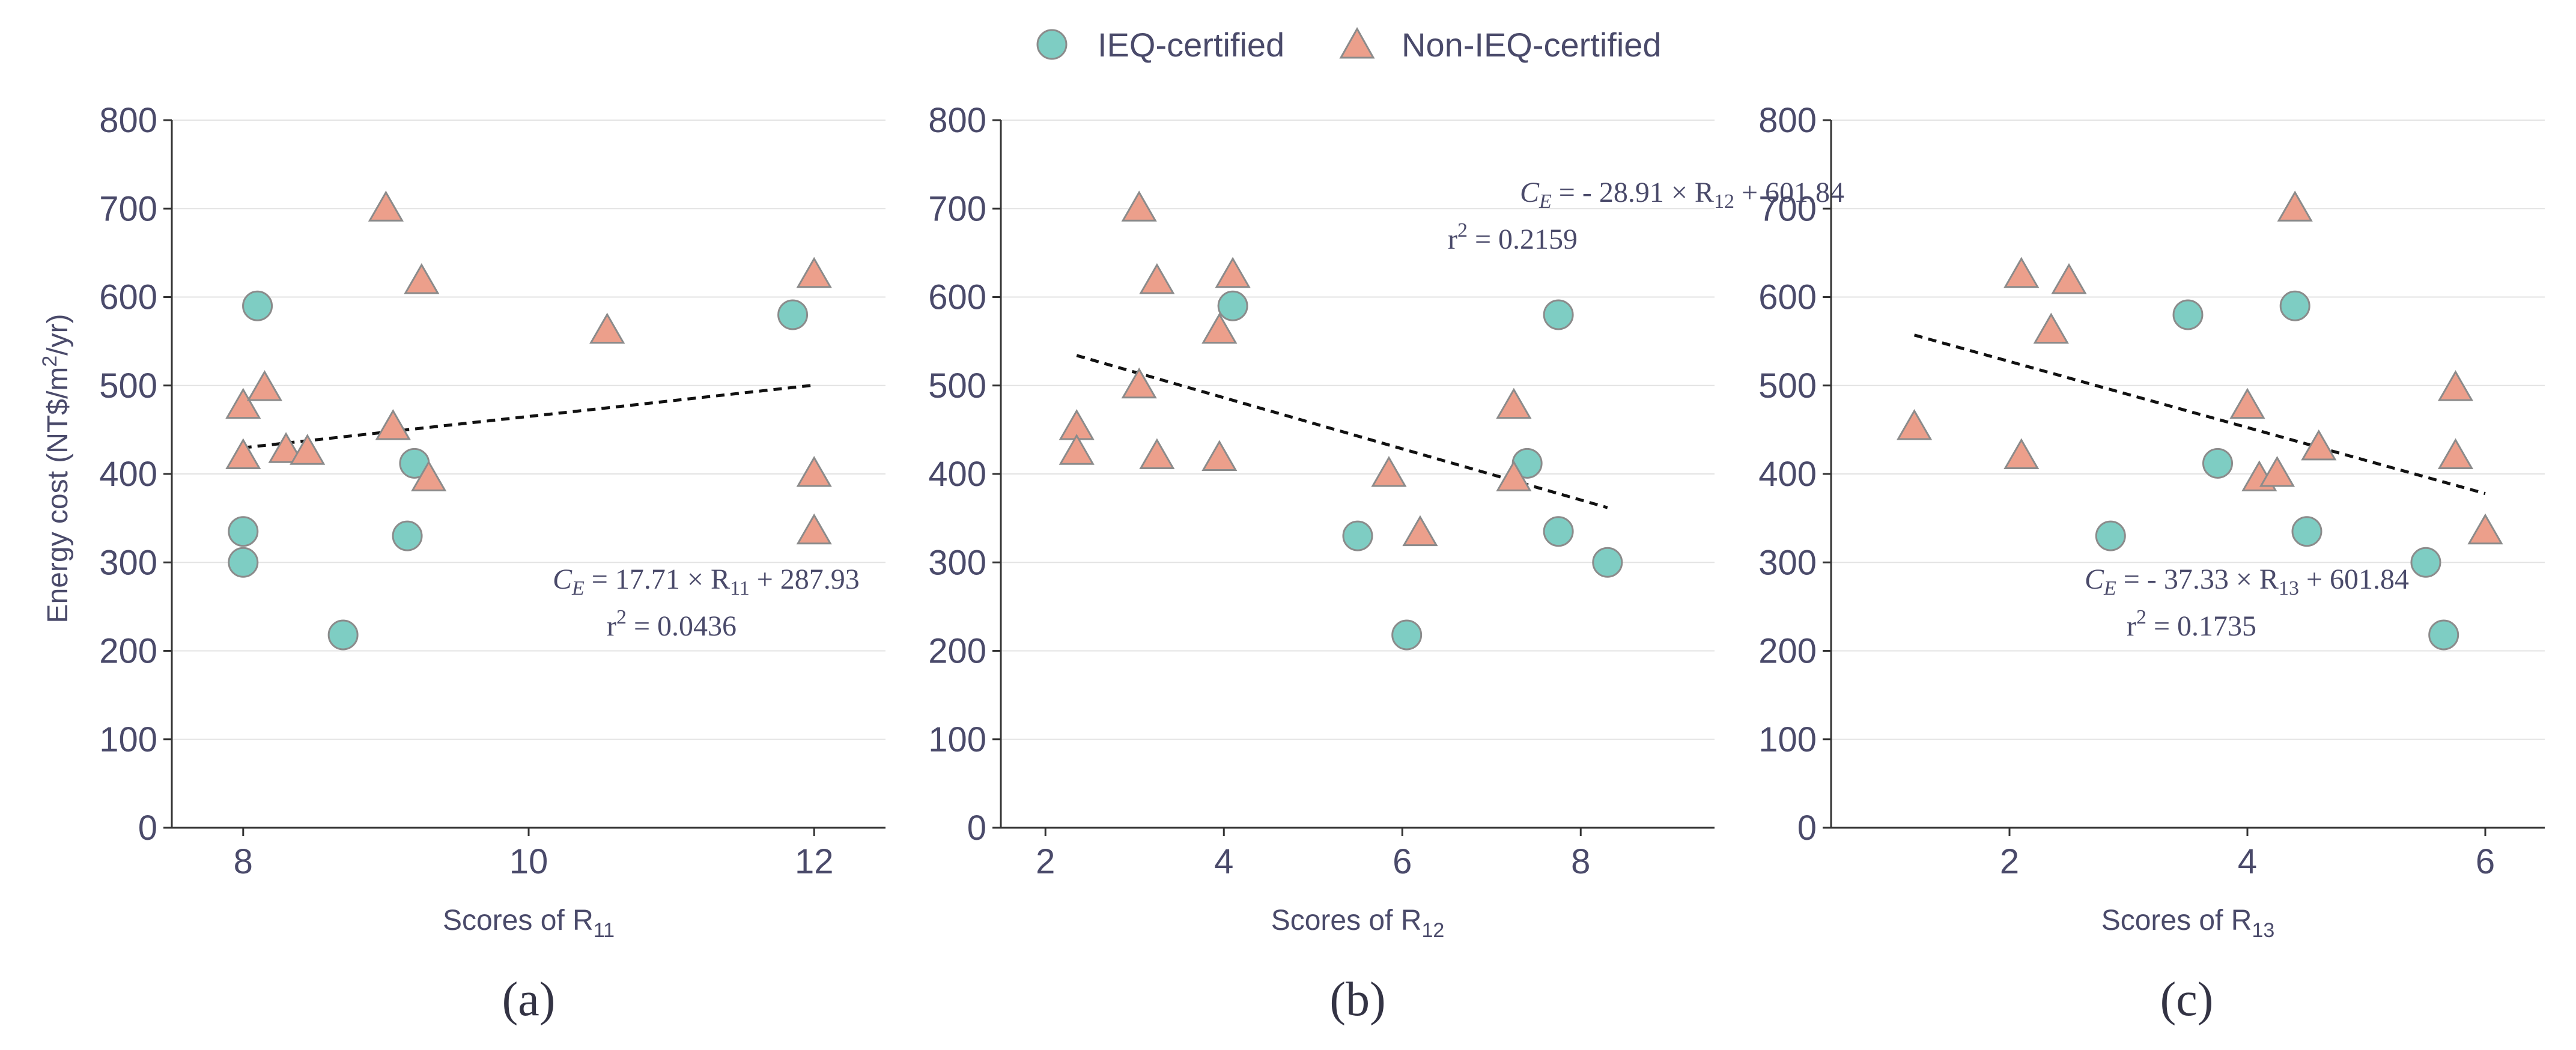 The height and width of the screenshot is (1050, 2576). What do you see at coordinates (1532, 45) in the screenshot?
I see `legend-non-ieq-label: Non-IEQ-certified` at bounding box center [1532, 45].